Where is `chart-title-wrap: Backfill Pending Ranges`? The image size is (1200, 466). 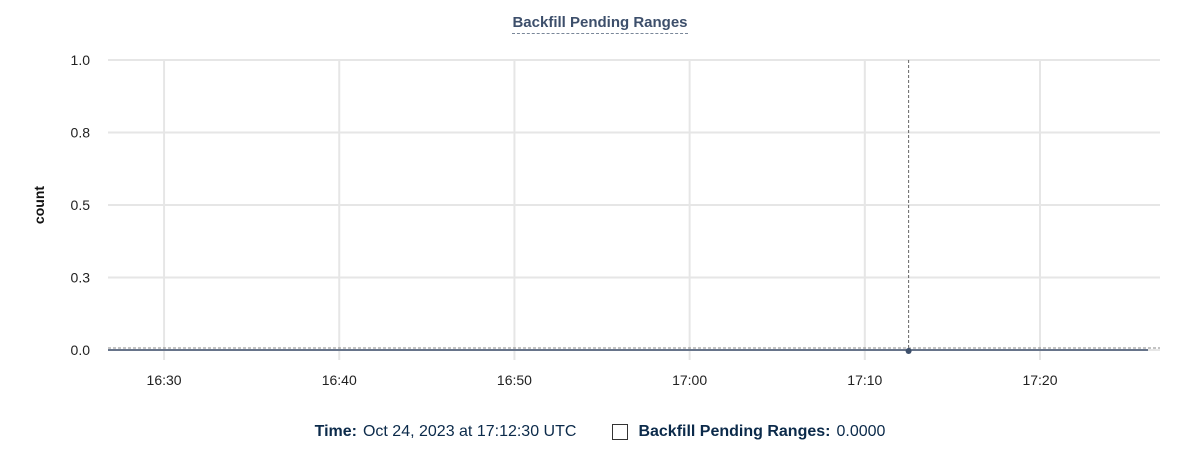
chart-title-wrap: Backfill Pending Ranges is located at coordinates (600, 24).